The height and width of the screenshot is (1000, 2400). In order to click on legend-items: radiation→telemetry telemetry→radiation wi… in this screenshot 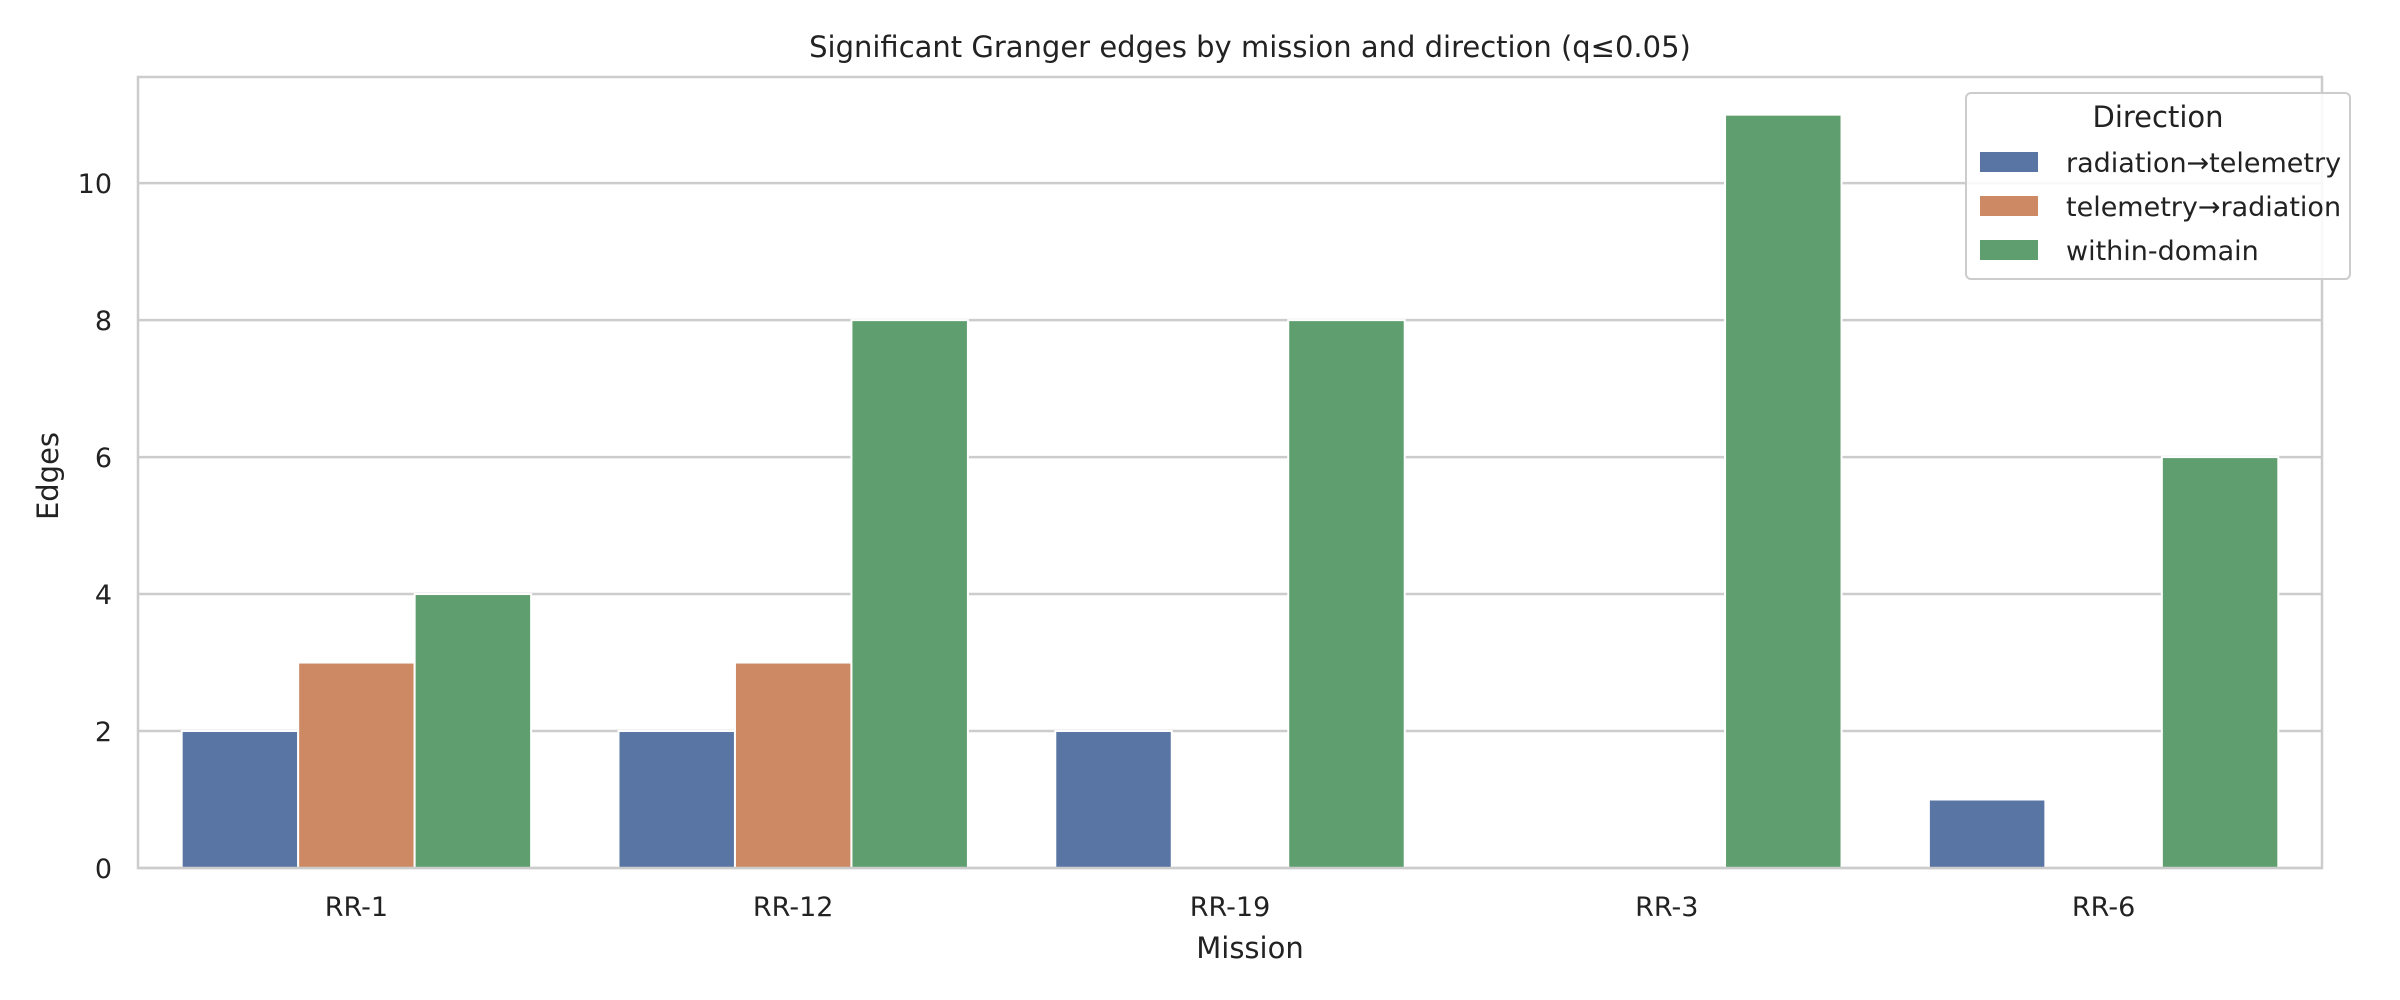, I will do `click(2160, 207)`.